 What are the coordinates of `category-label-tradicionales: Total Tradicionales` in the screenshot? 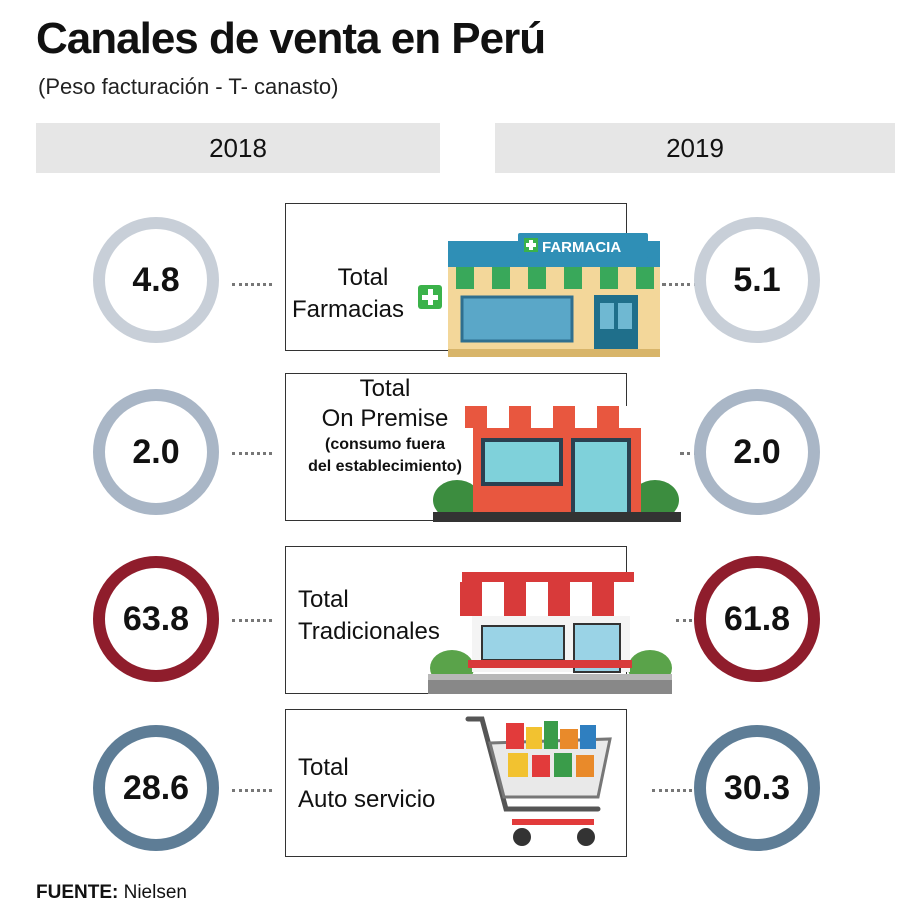 It's located at (369, 616).